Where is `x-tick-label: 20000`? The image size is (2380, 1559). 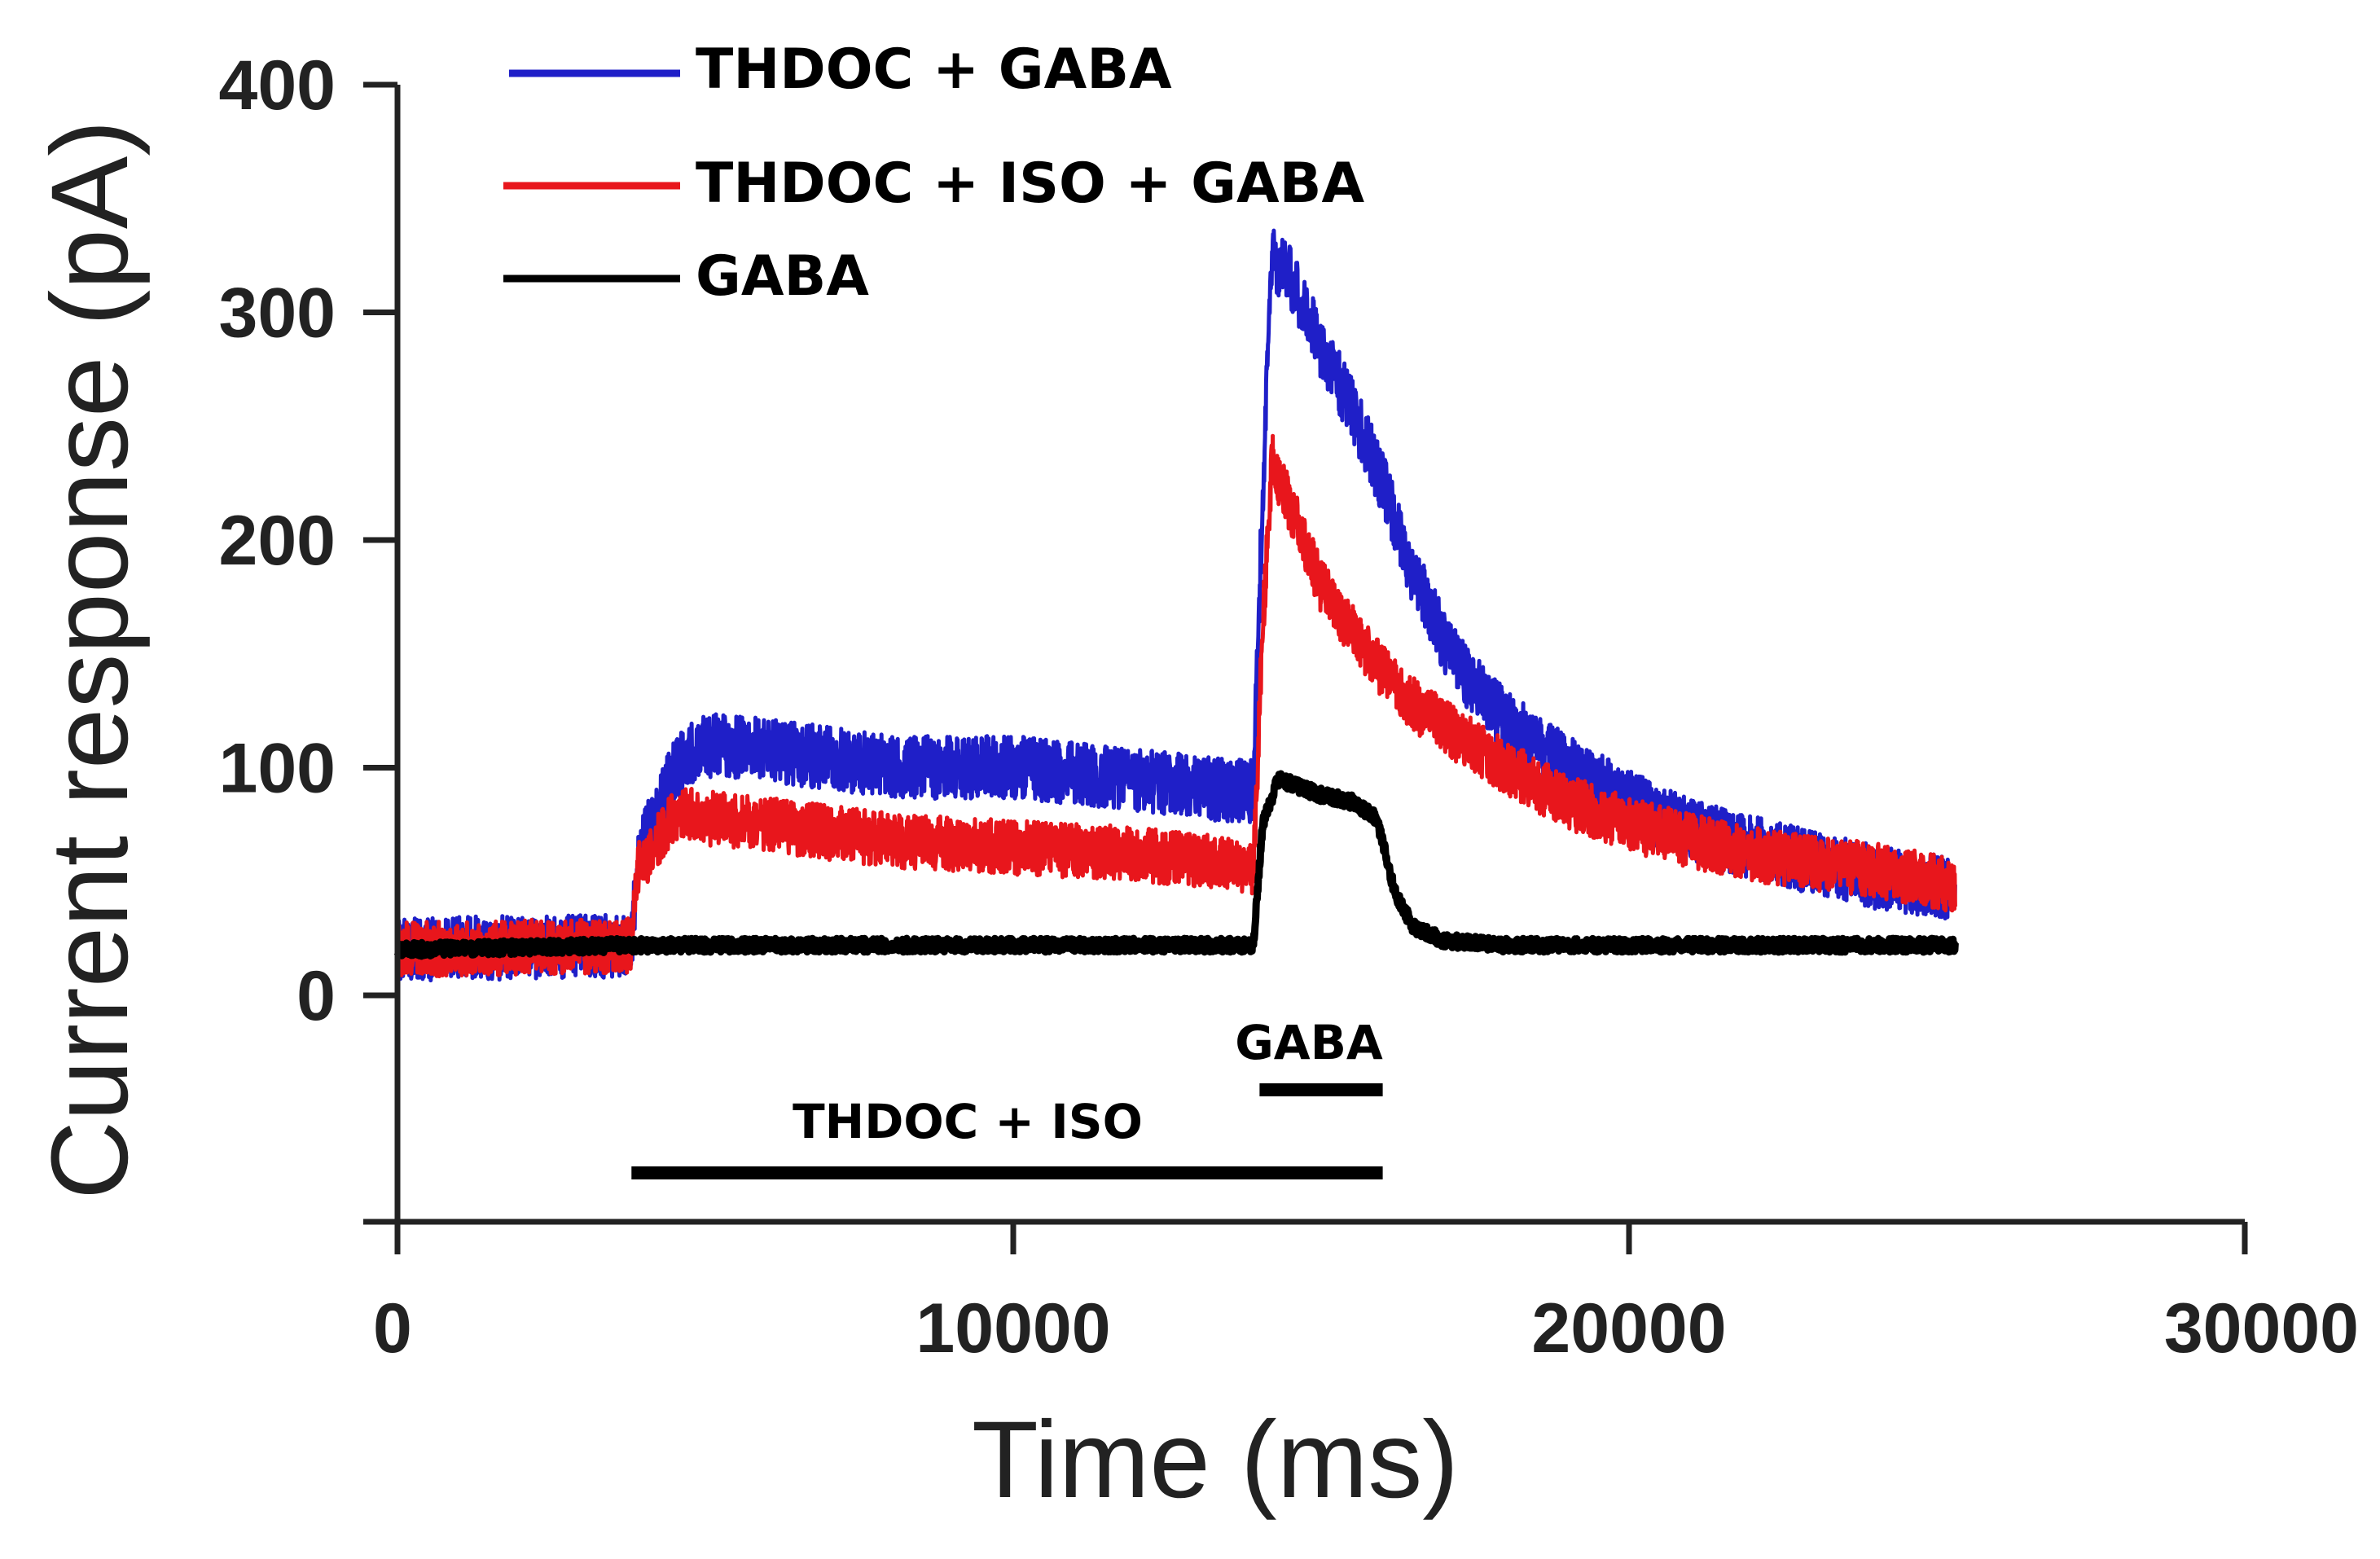
x-tick-label: 20000 is located at coordinates (1629, 1328).